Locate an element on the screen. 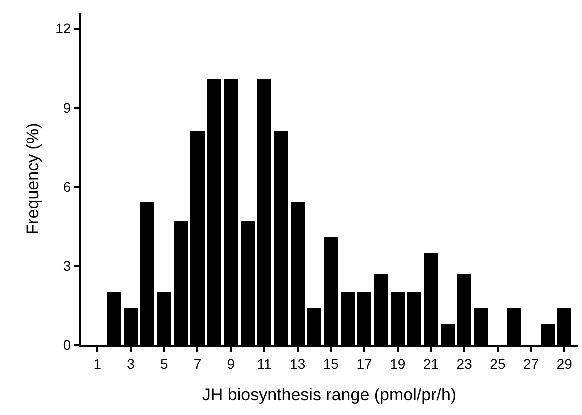 This screenshot has height=415, width=582. x-tick-label: 1 is located at coordinates (98, 364).